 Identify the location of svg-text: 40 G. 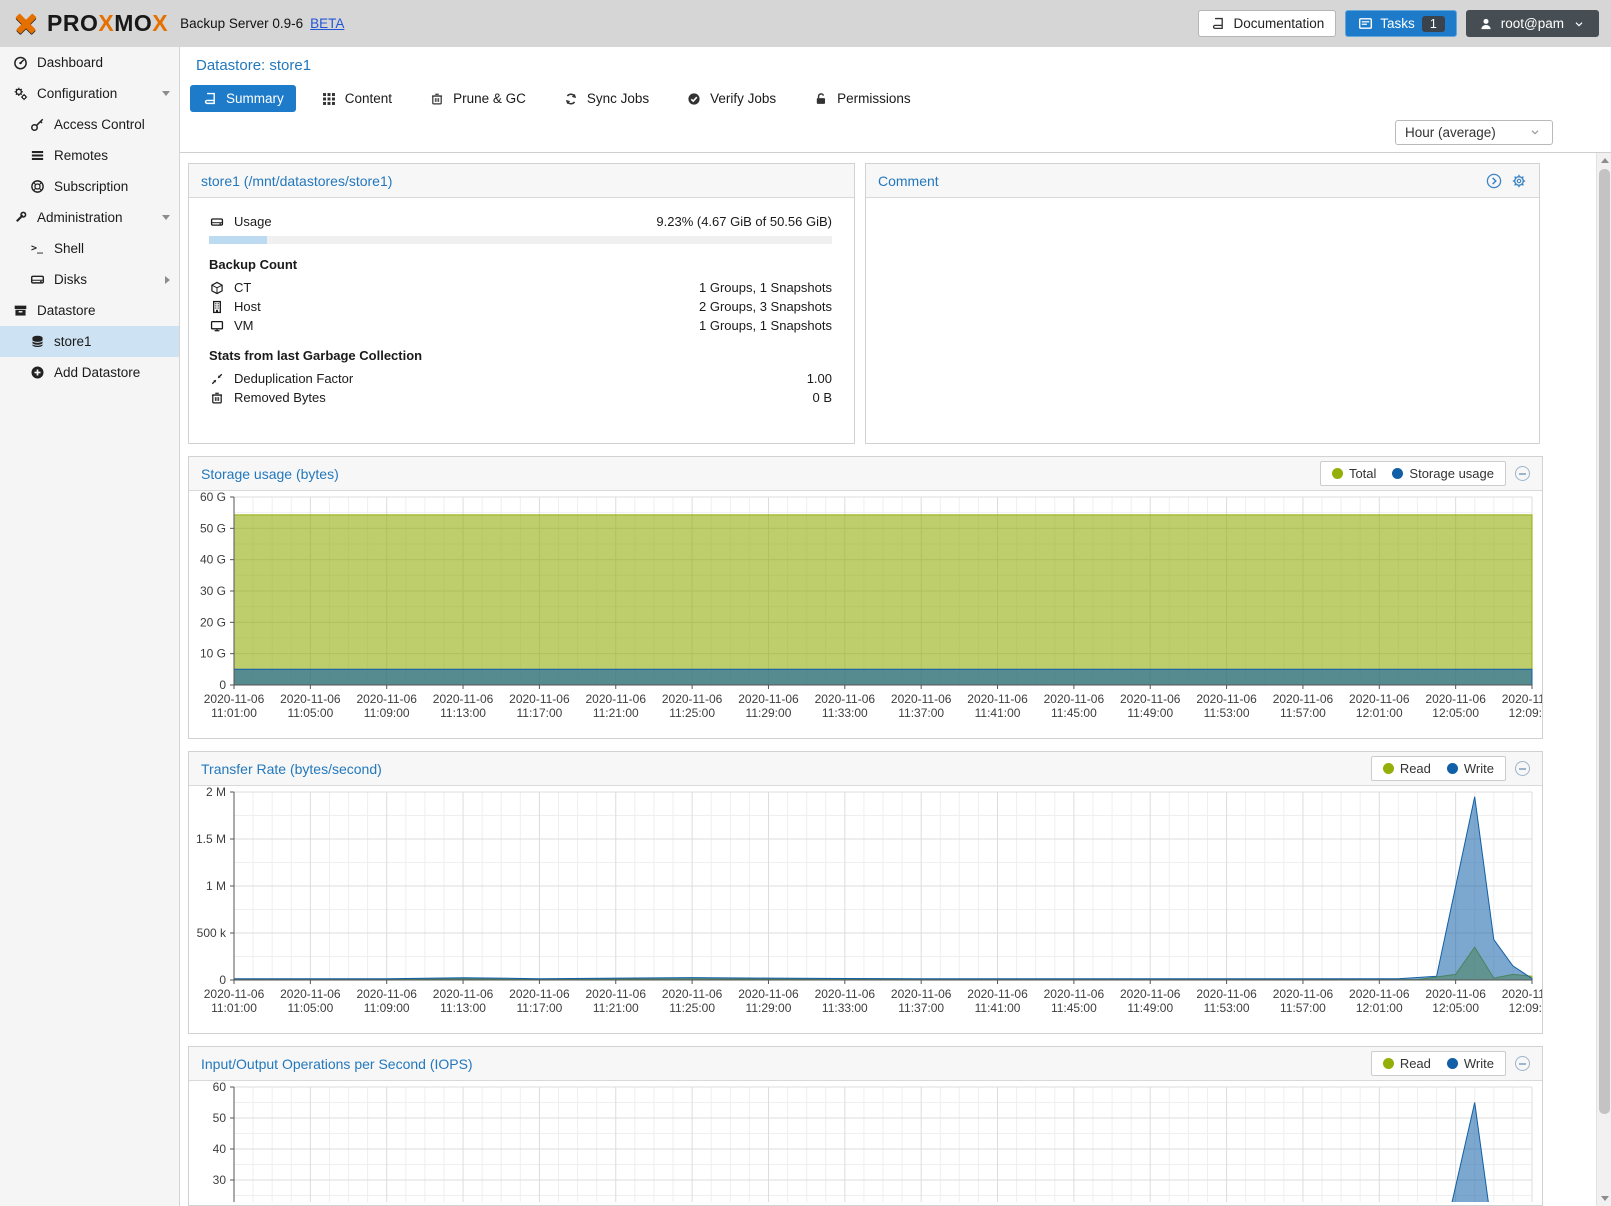
(213, 560).